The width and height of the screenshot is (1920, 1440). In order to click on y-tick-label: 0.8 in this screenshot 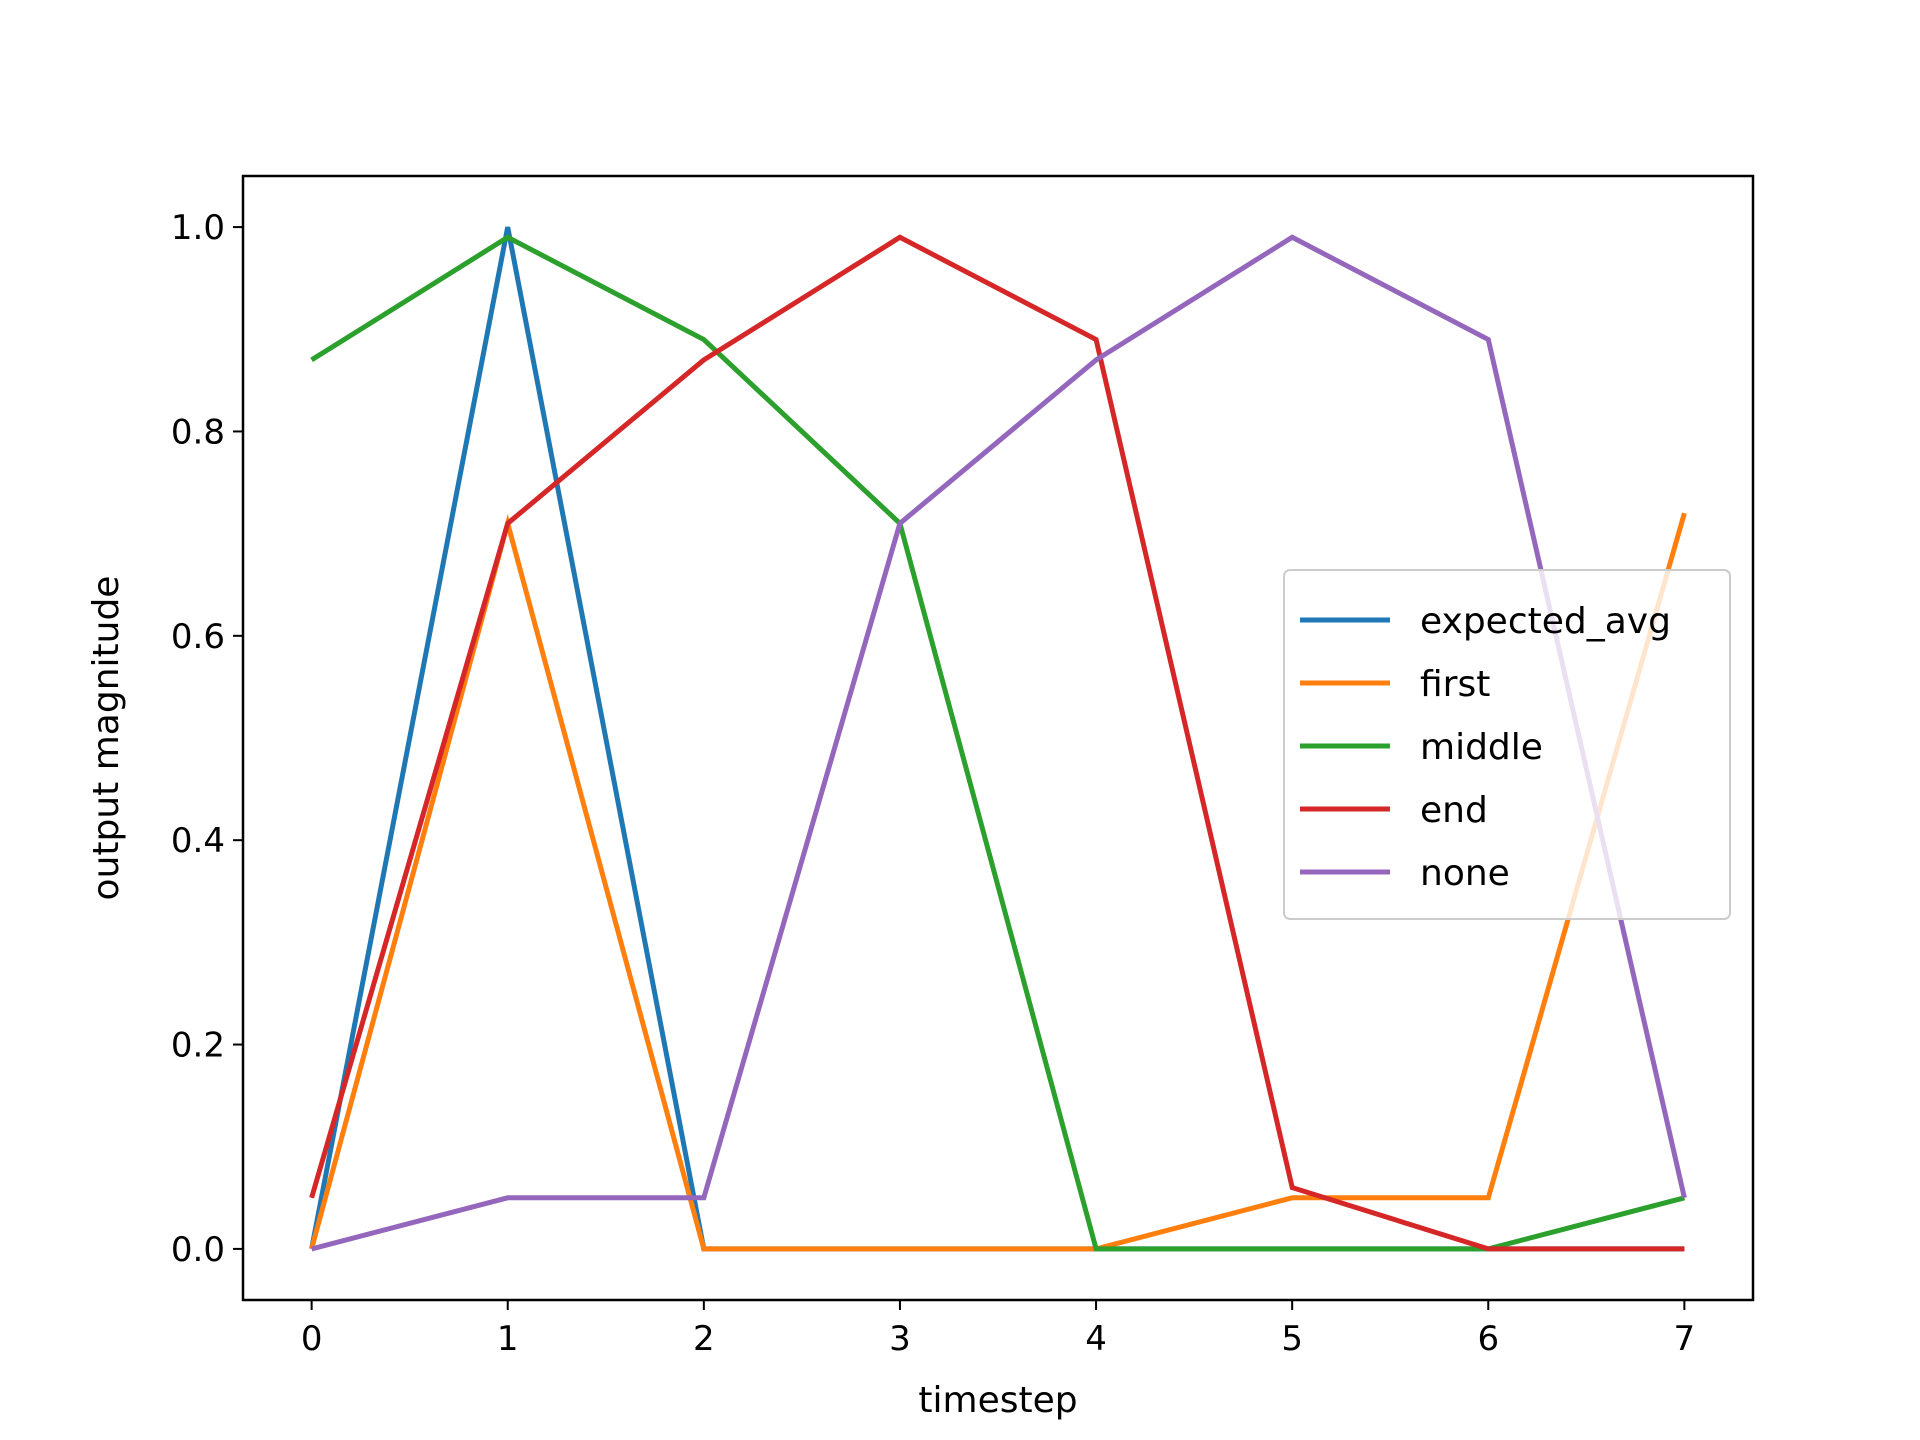, I will do `click(198, 432)`.